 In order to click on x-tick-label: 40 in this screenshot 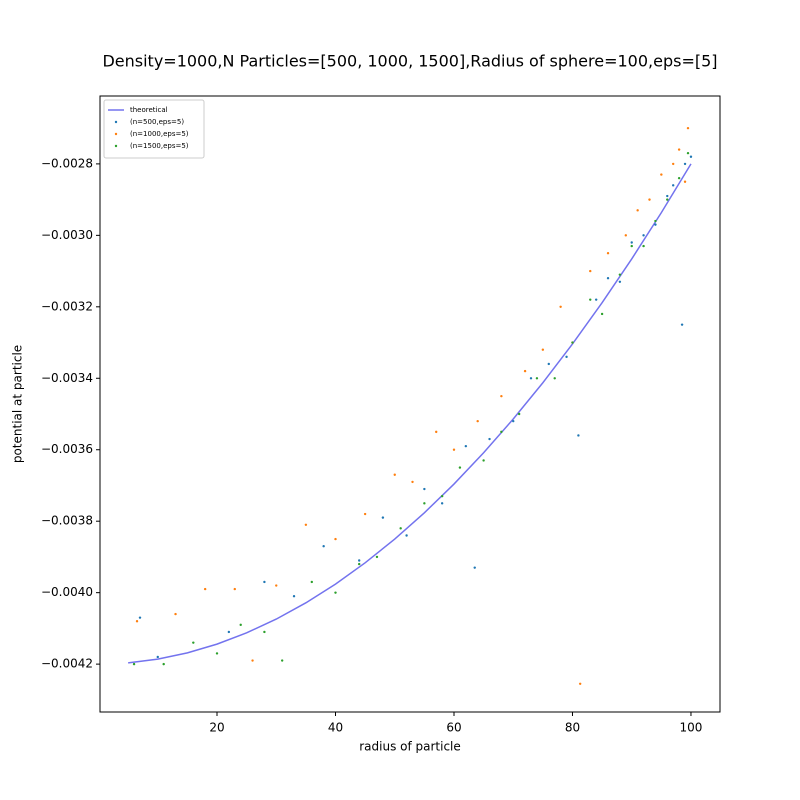, I will do `click(335, 728)`.